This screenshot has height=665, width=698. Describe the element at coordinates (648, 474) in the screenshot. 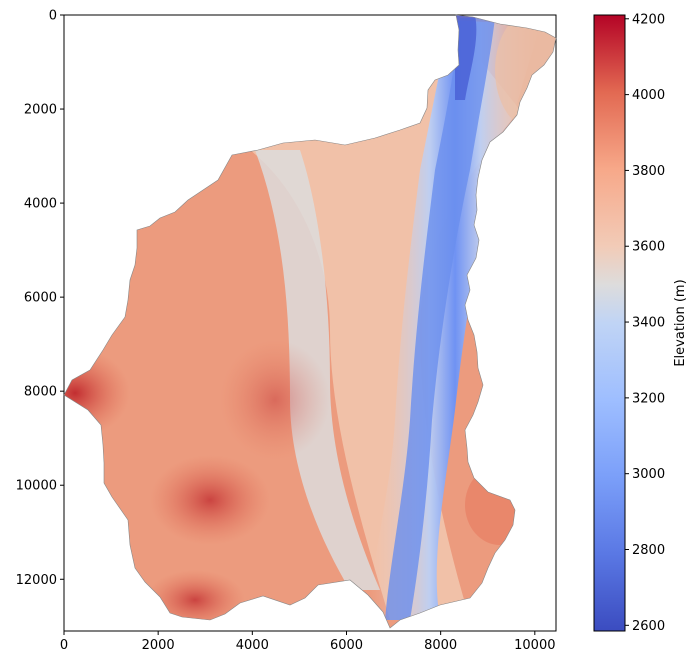

I see `colorbar-tick-label: 3000` at that location.